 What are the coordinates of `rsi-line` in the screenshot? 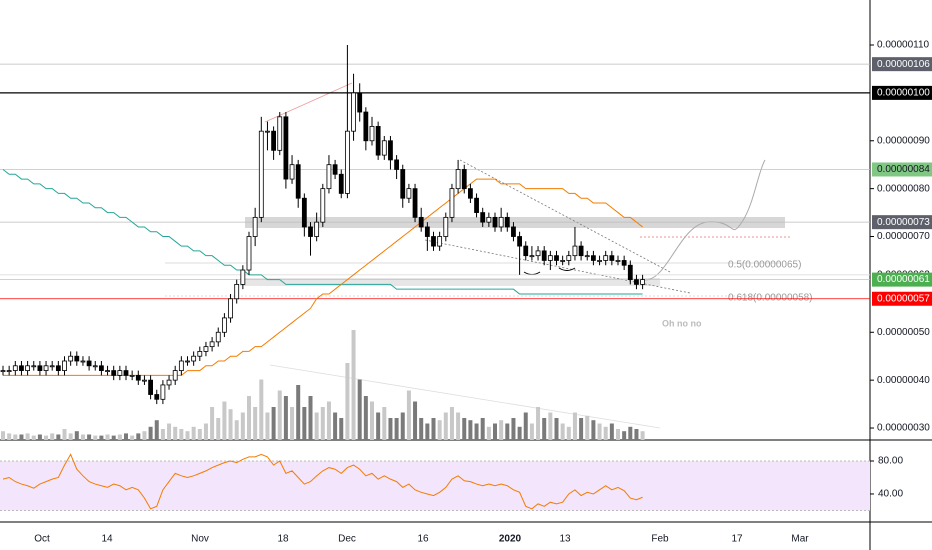 It's located at (322, 481).